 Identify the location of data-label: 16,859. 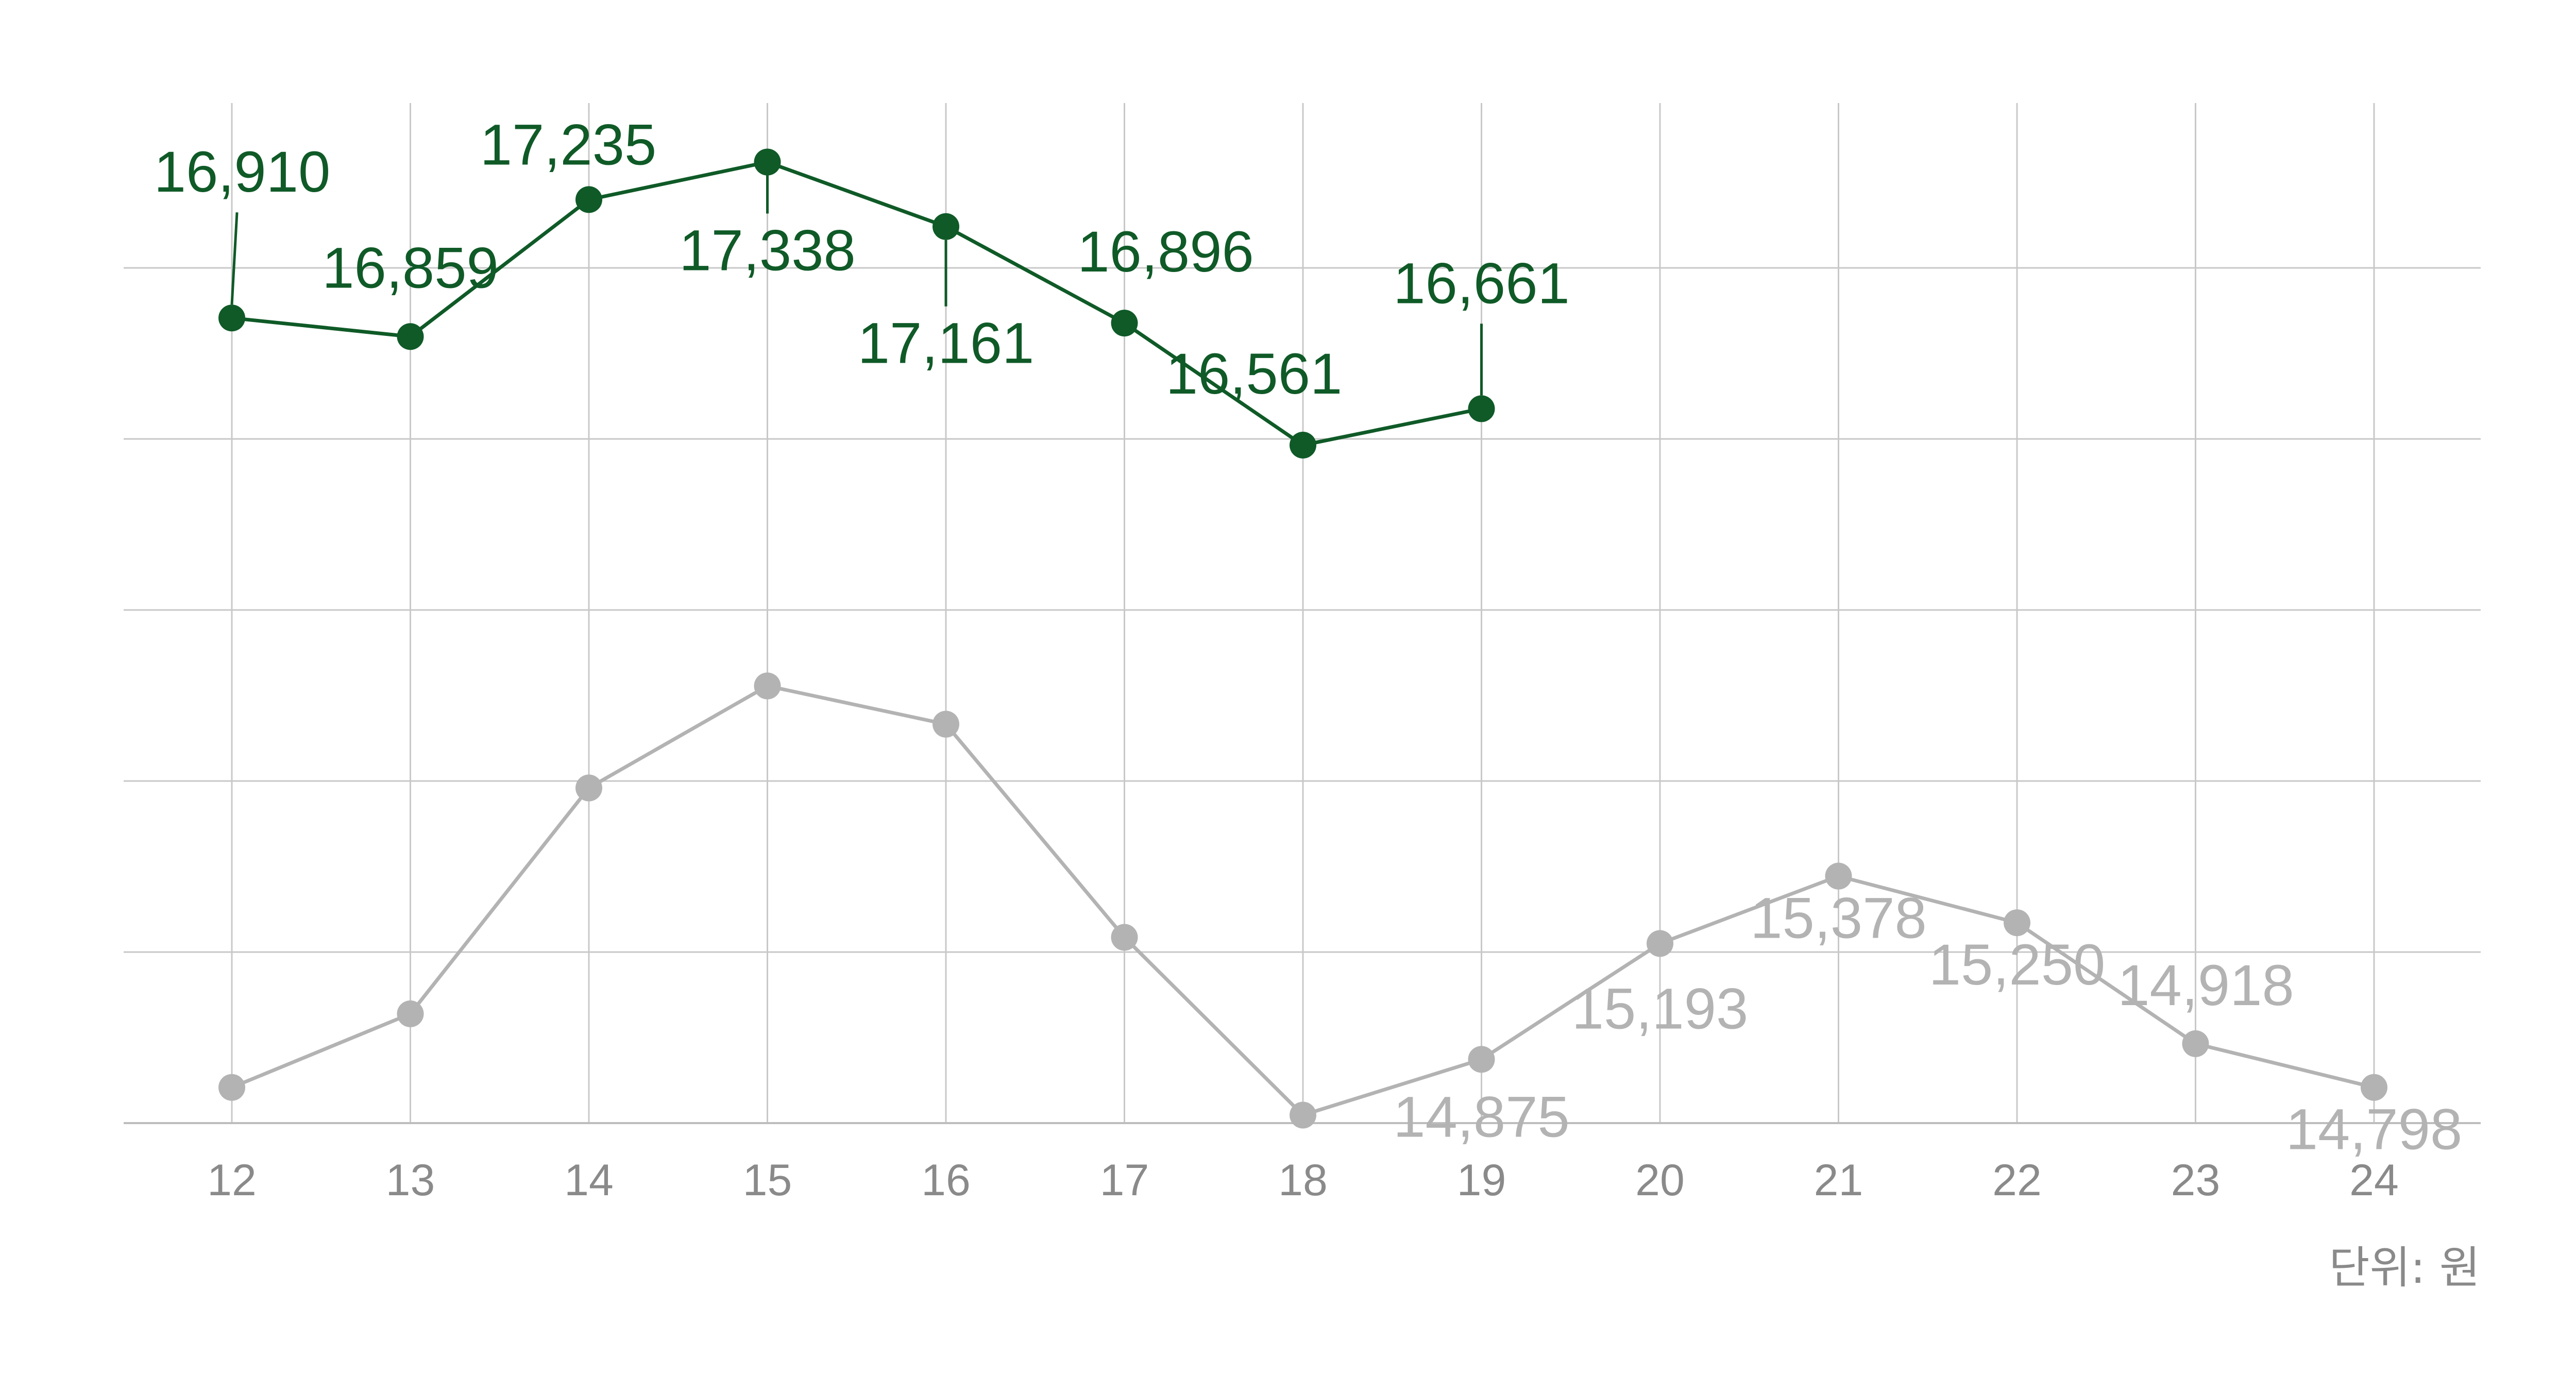
(410, 267).